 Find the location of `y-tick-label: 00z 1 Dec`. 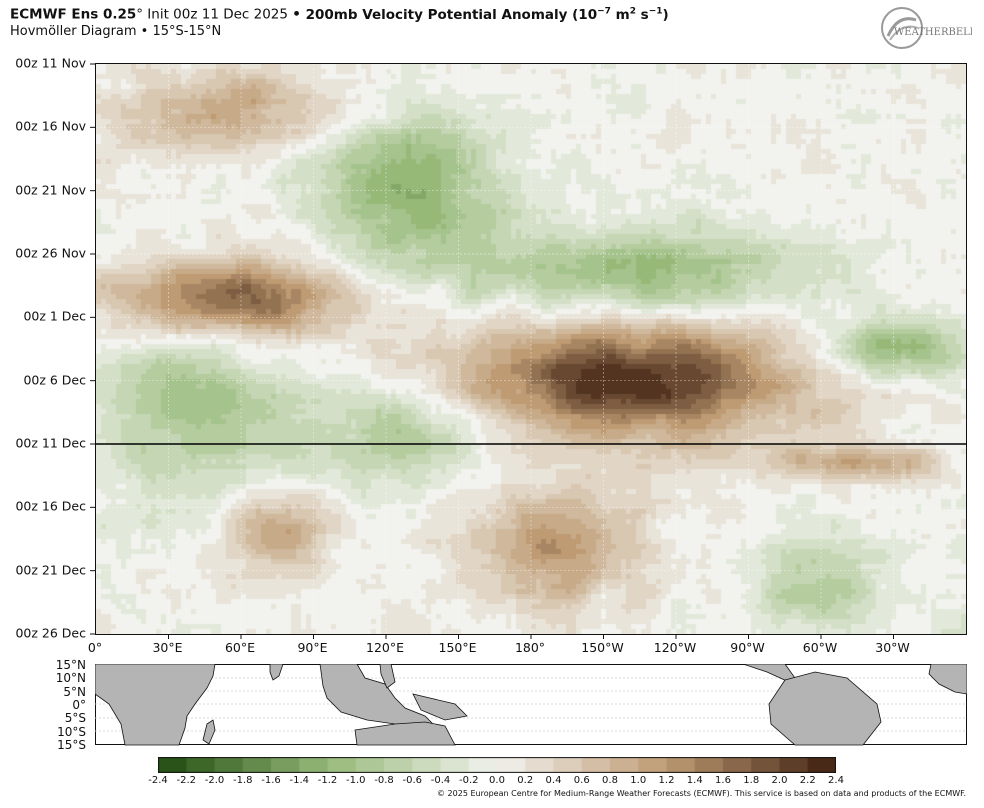

y-tick-label: 00z 1 Dec is located at coordinates (54, 316).